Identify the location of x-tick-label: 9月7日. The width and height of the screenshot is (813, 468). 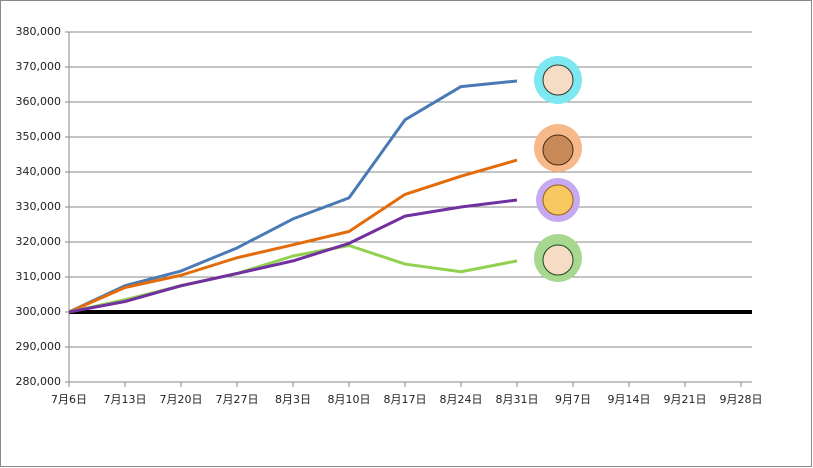
(573, 399).